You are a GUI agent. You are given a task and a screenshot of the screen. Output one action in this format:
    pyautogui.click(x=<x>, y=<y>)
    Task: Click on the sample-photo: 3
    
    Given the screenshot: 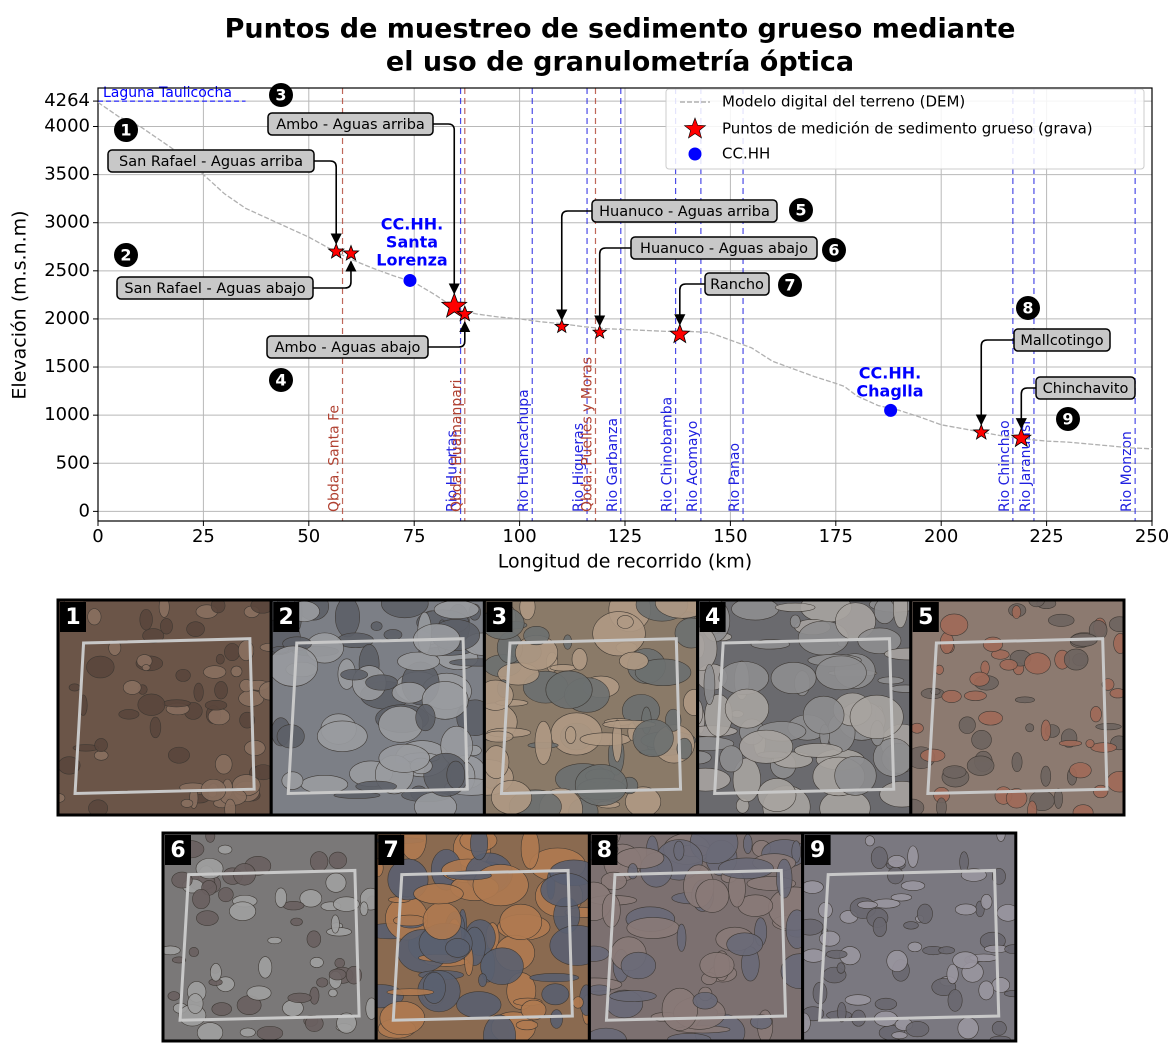 What is the action you would take?
    pyautogui.click(x=591, y=707)
    